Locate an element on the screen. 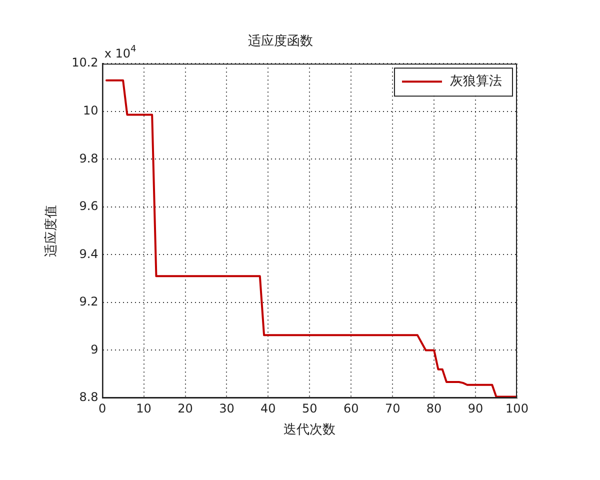 The image size is (600, 480). y-tick-label: 9.6 is located at coordinates (88, 206).